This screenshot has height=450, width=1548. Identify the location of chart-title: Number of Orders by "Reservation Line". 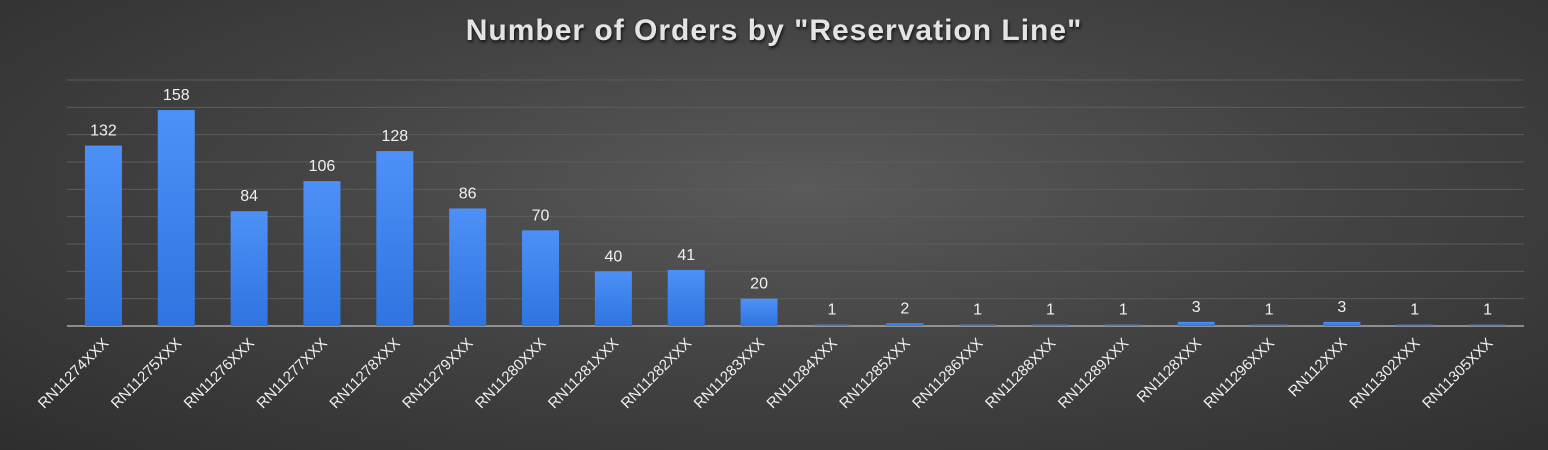
(774, 30).